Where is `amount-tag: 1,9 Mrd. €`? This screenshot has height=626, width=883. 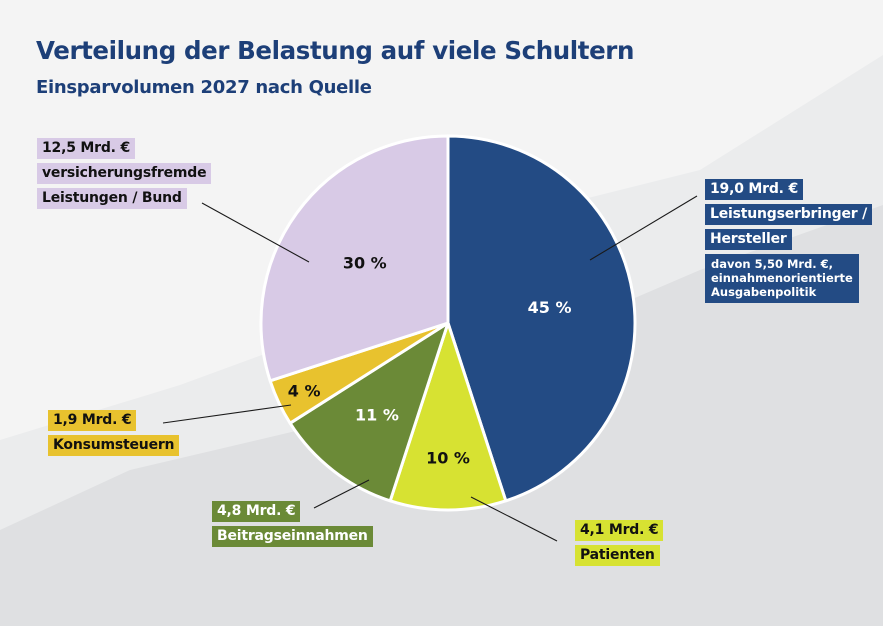
amount-tag: 1,9 Mrd. € is located at coordinates (92, 420).